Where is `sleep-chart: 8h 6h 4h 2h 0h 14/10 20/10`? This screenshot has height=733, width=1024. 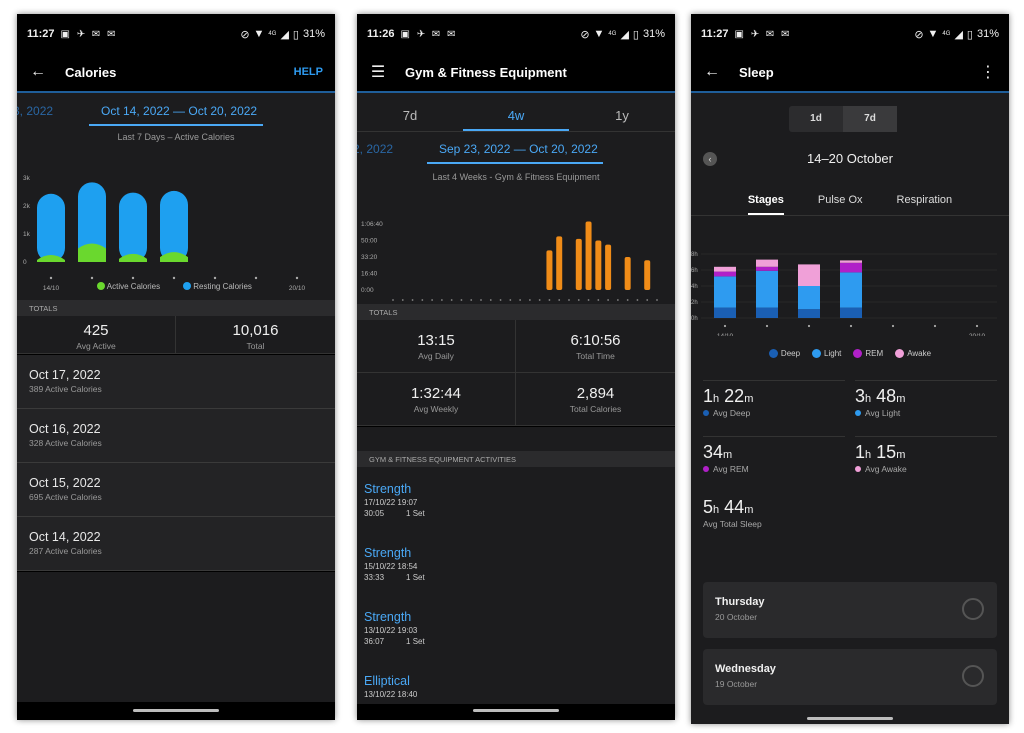 sleep-chart: 8h 6h 4h 2h 0h 14/10 20/10 is located at coordinates (844, 294).